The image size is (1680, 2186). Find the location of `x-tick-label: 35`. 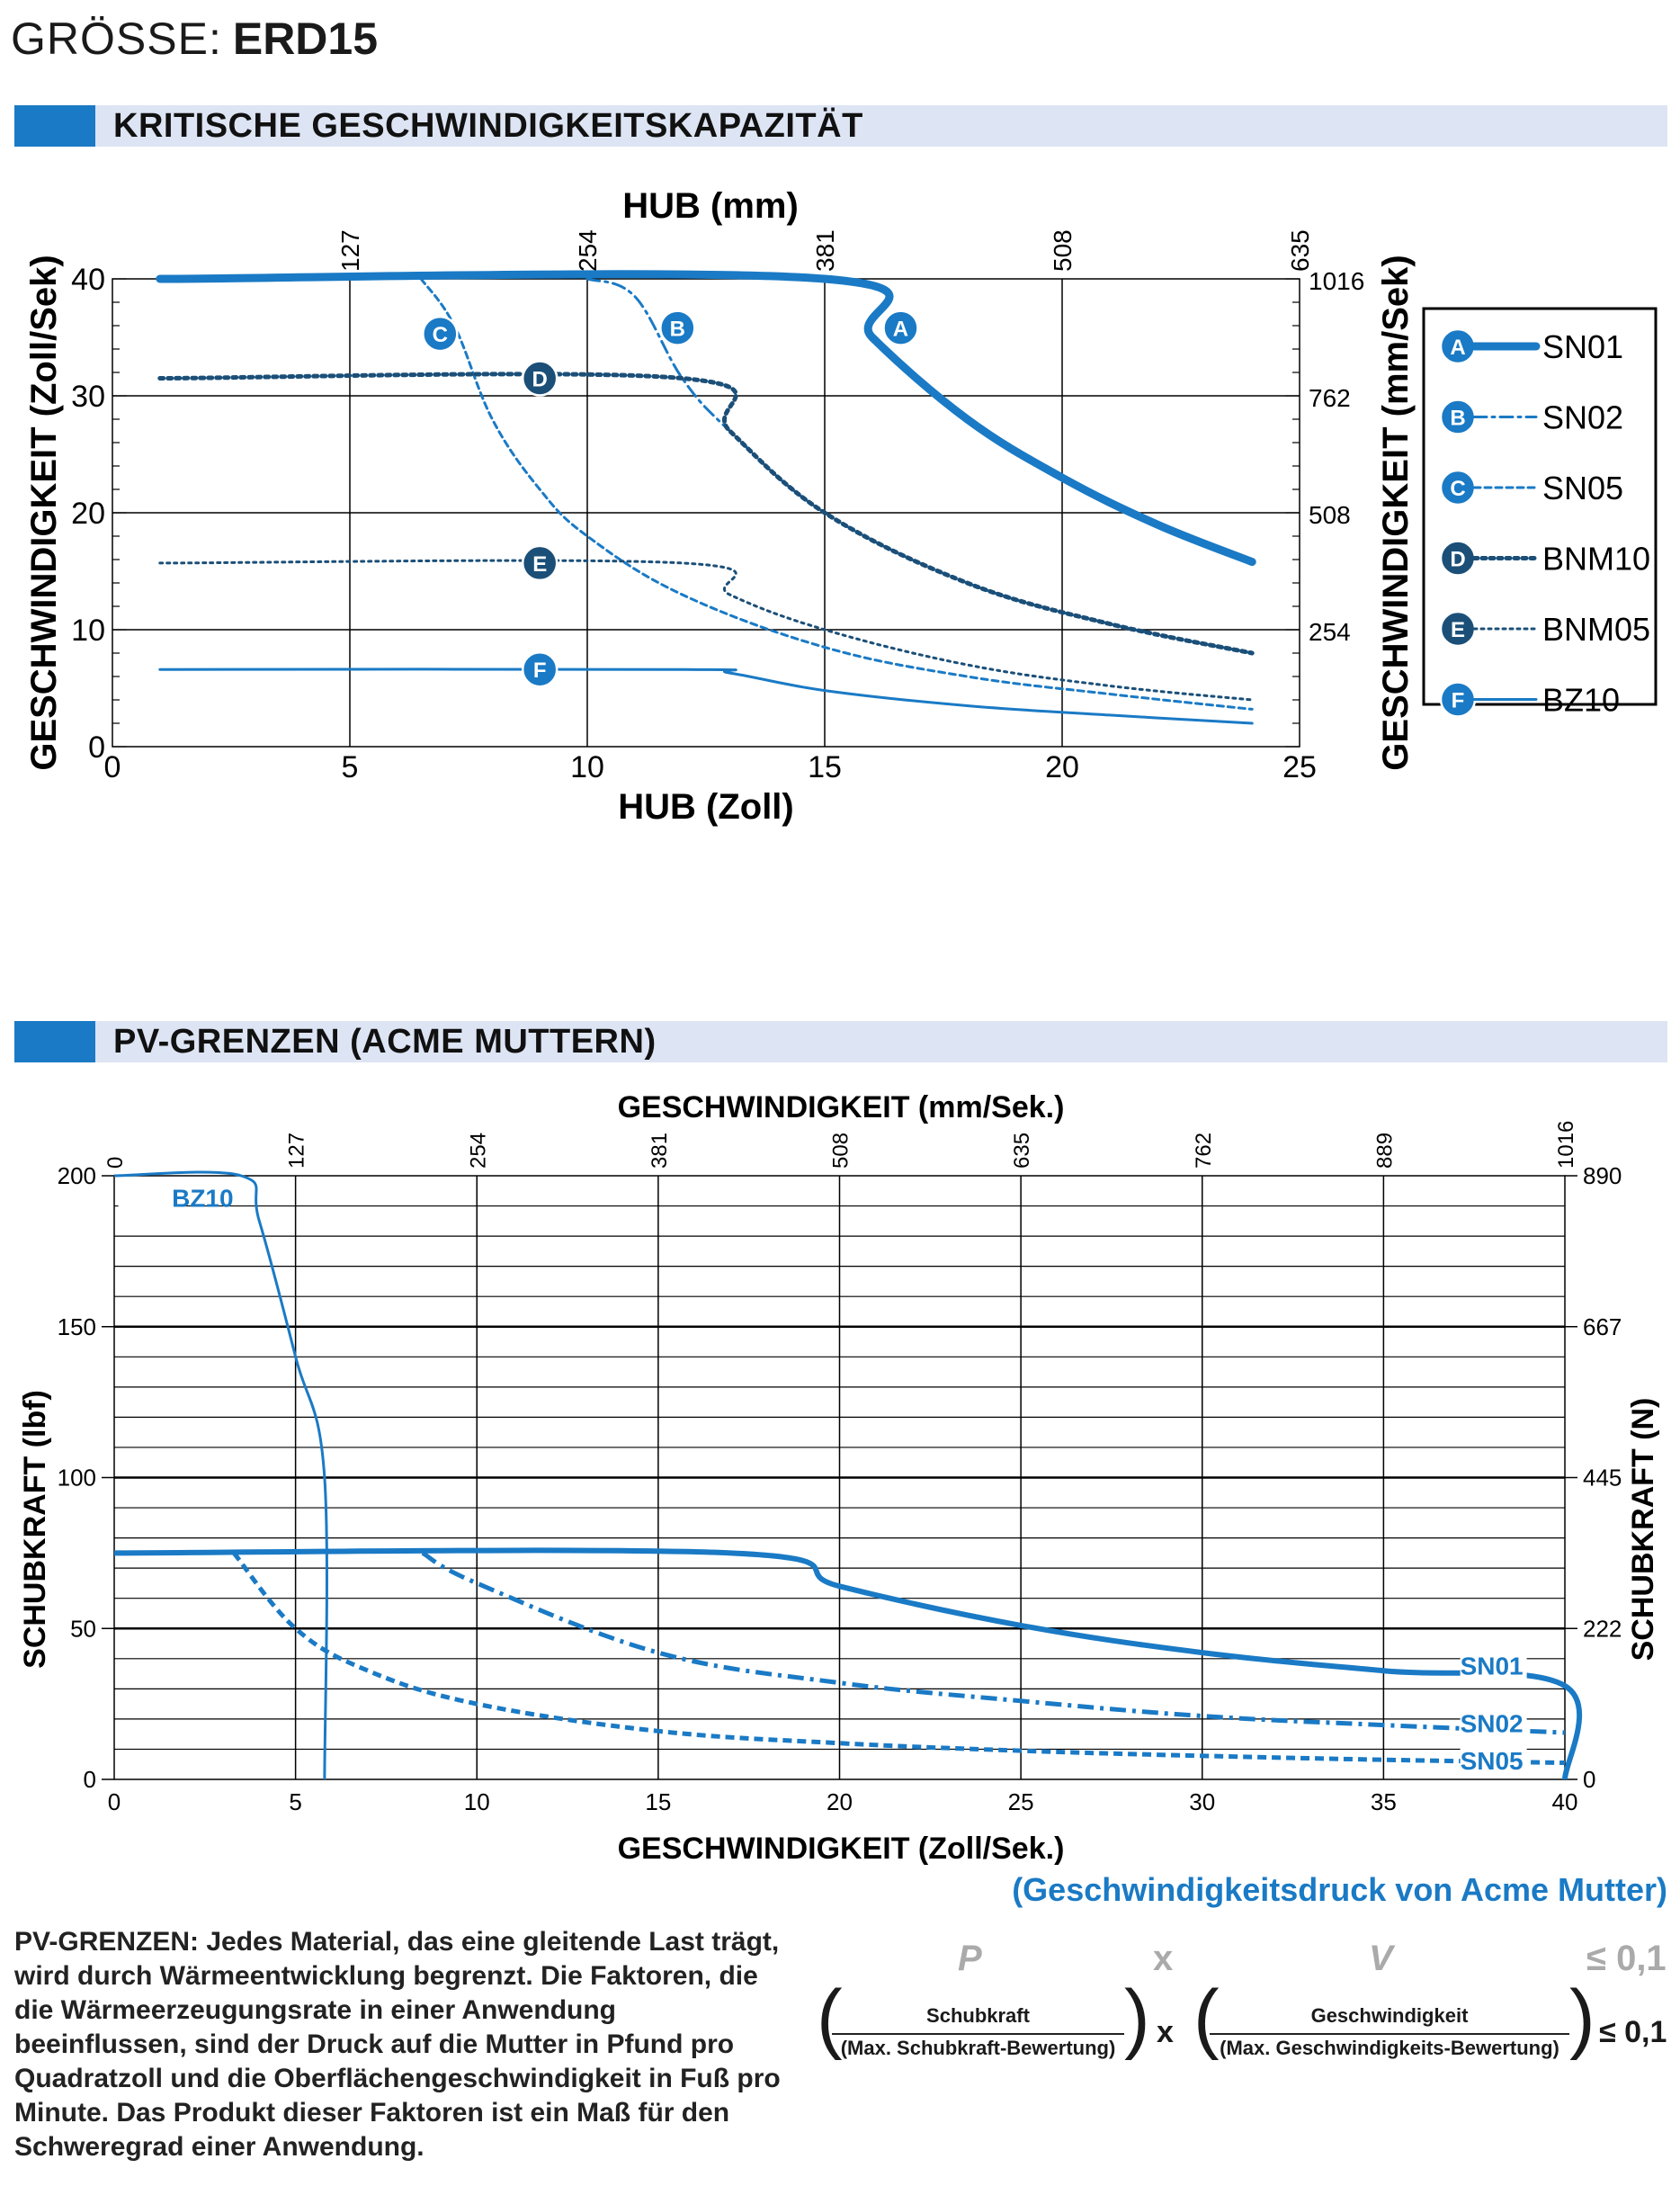

x-tick-label: 35 is located at coordinates (1384, 1801).